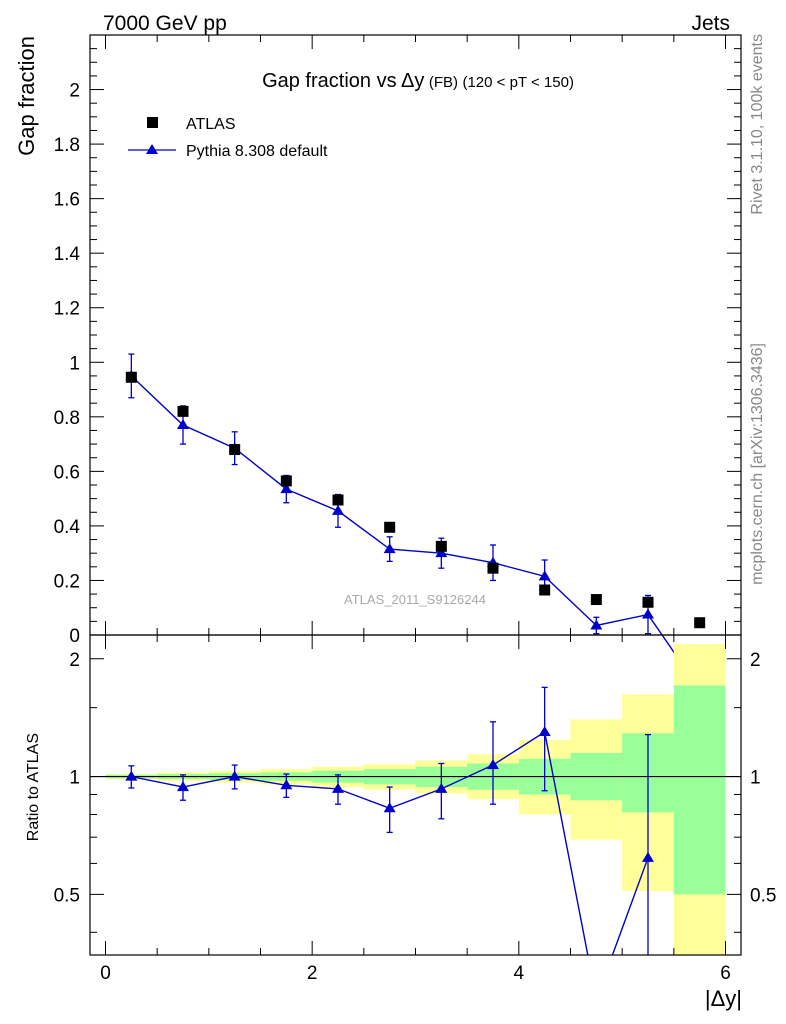 The height and width of the screenshot is (1024, 786). Describe the element at coordinates (757, 464) in the screenshot. I see `mcplots-label: mcplots.cern.ch [arXiv:1306.3436]` at that location.